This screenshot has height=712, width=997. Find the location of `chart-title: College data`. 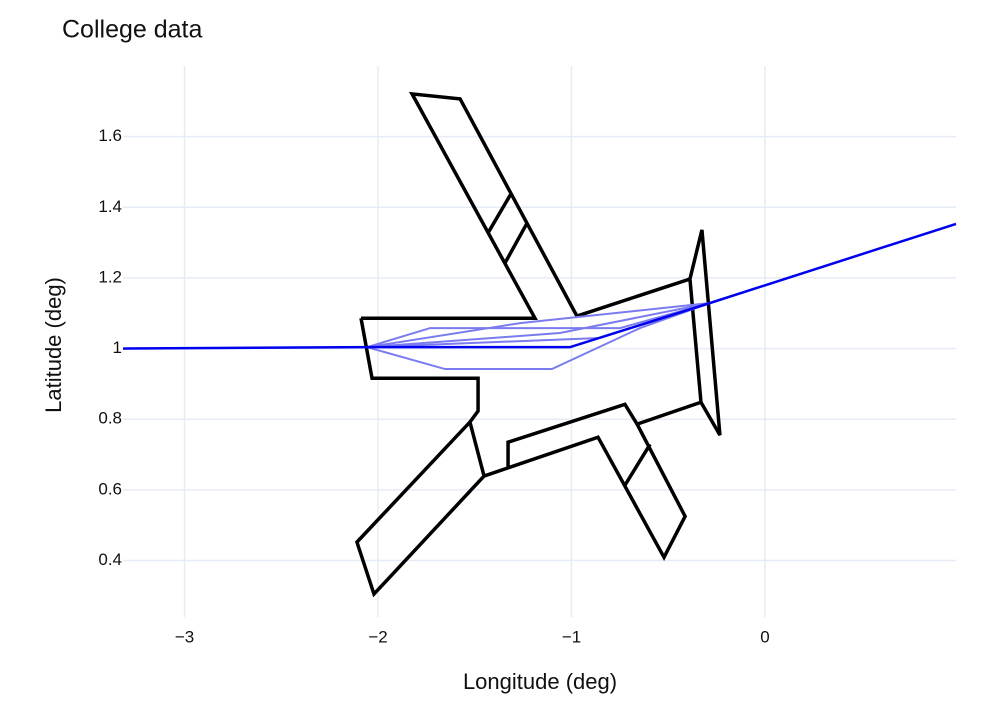

chart-title: College data is located at coordinates (132, 30).